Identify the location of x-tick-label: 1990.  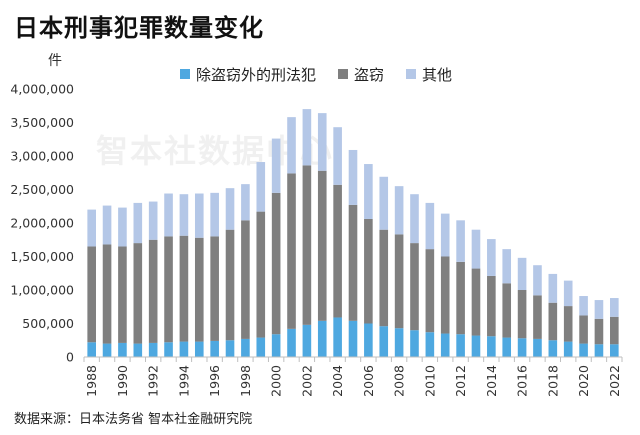
(122, 381).